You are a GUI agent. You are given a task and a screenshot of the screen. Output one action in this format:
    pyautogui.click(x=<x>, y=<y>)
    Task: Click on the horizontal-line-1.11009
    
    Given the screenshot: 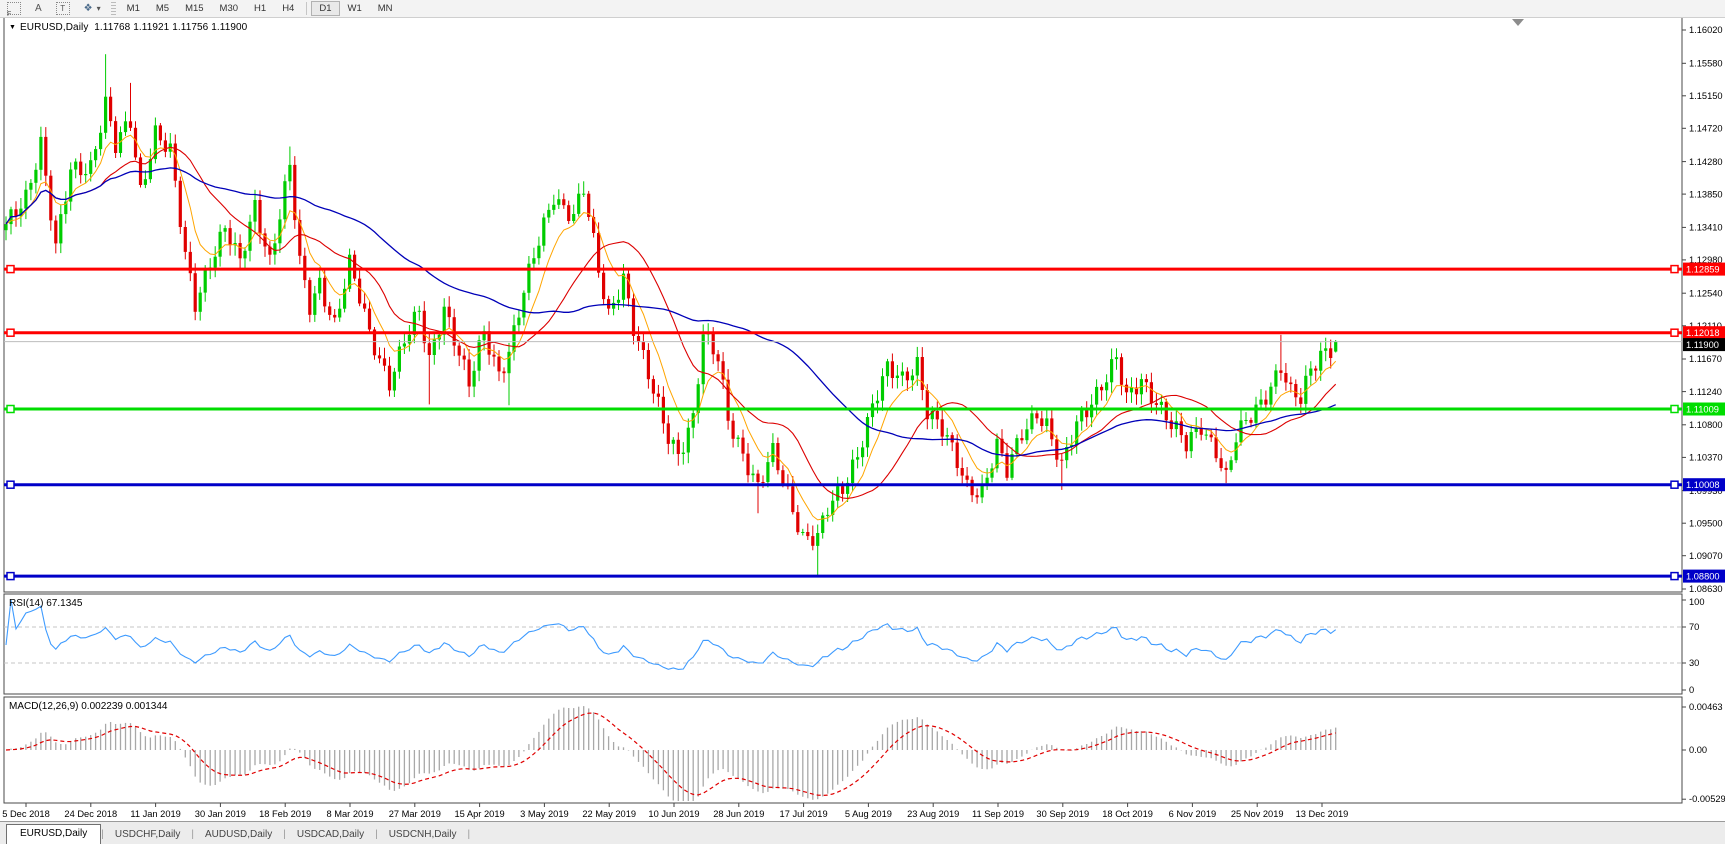 What is the action you would take?
    pyautogui.click(x=843, y=409)
    